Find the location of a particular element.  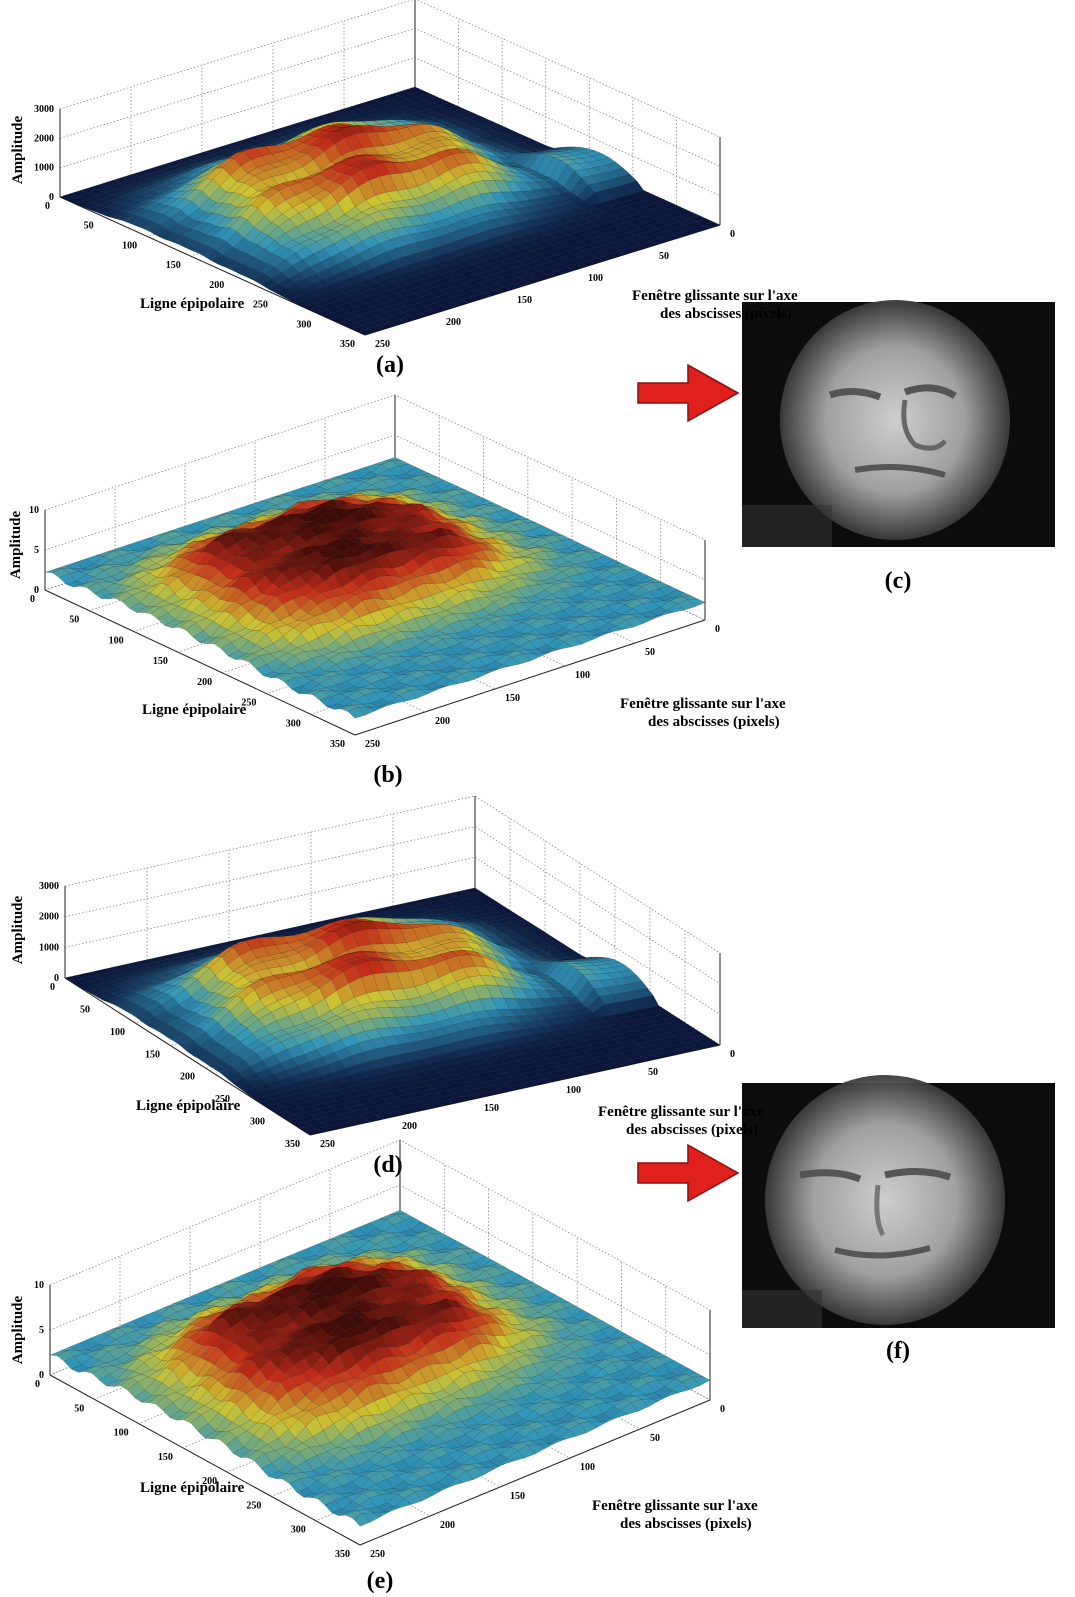

face-image-f is located at coordinates (898, 1201).